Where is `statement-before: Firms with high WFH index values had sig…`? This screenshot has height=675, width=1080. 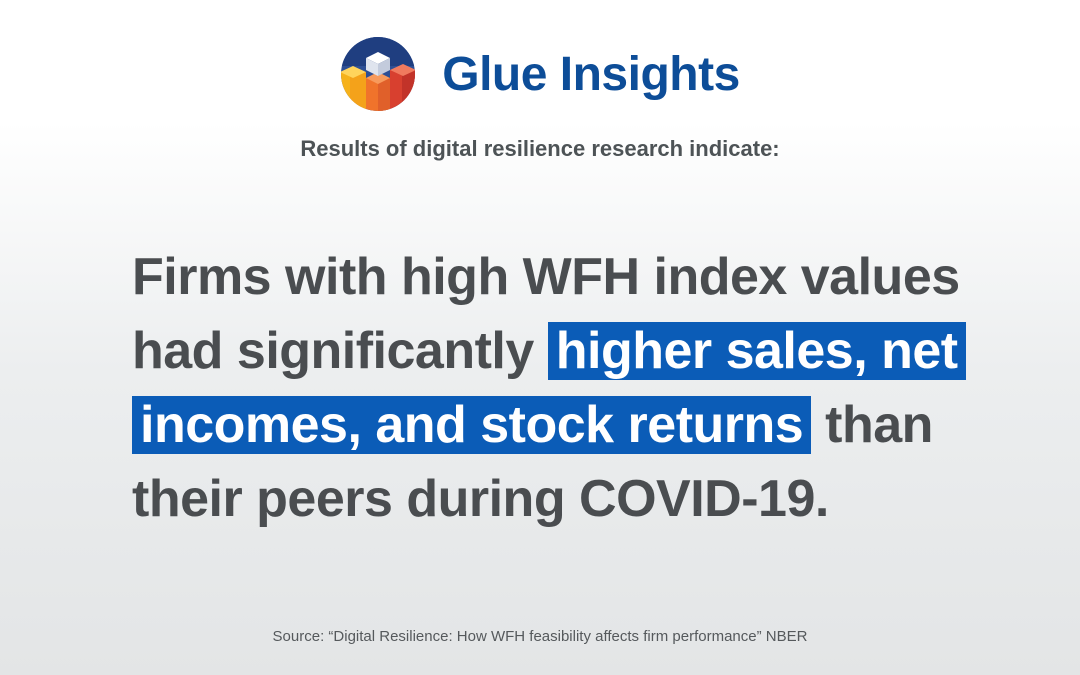 statement-before: Firms with high WFH index values had sig… is located at coordinates (546, 314).